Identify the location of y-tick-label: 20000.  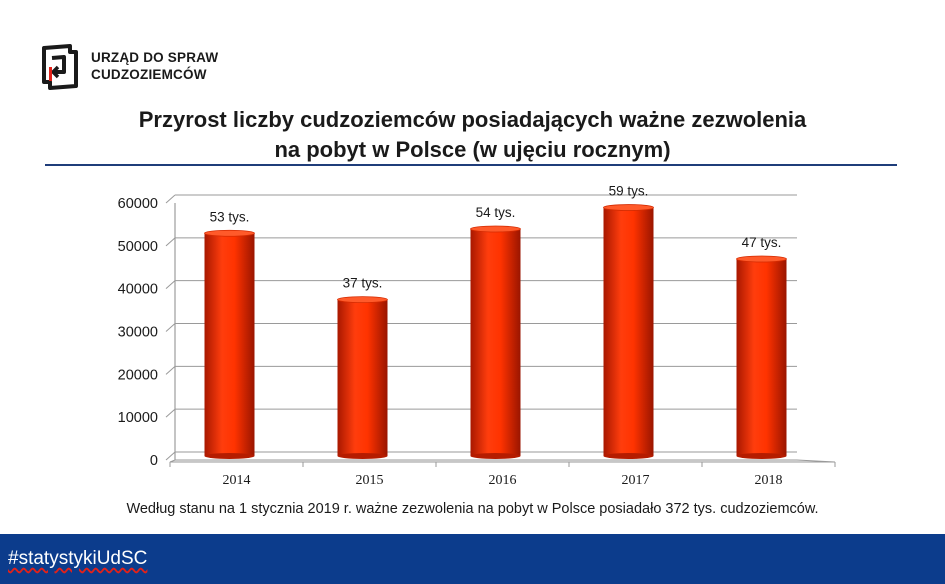
(138, 375).